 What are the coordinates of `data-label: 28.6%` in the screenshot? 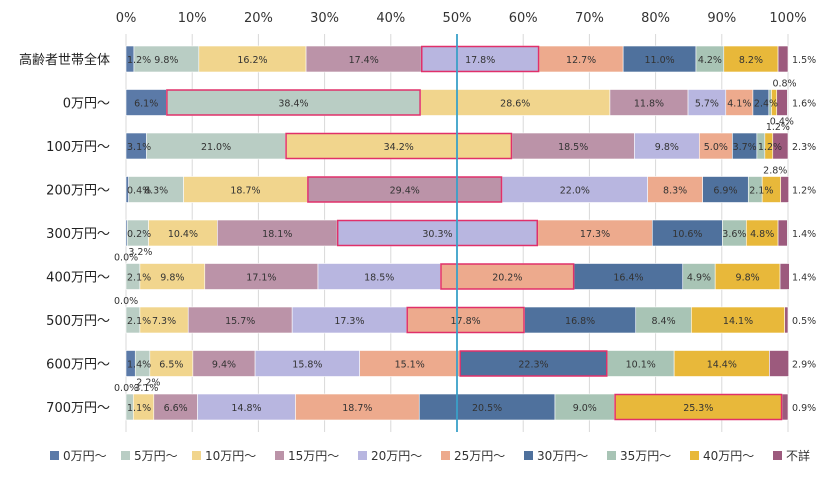 It's located at (515, 104).